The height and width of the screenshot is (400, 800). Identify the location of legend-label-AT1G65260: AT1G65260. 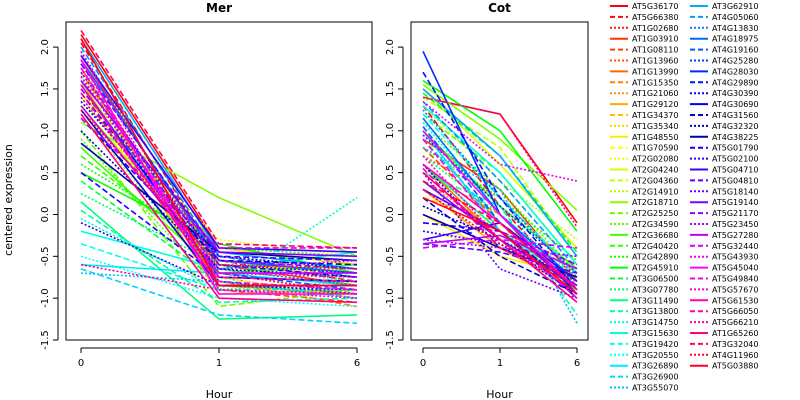
(735, 333).